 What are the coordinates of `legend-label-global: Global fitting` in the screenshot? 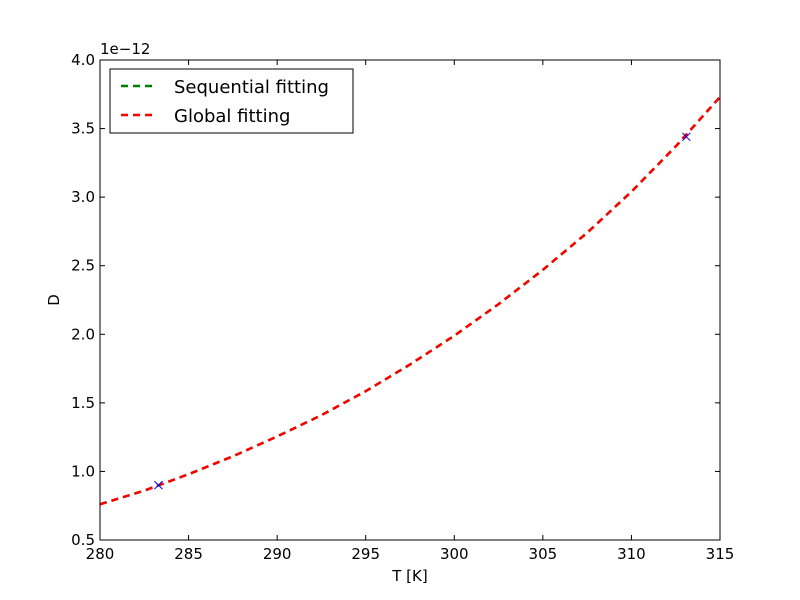 It's located at (232, 116).